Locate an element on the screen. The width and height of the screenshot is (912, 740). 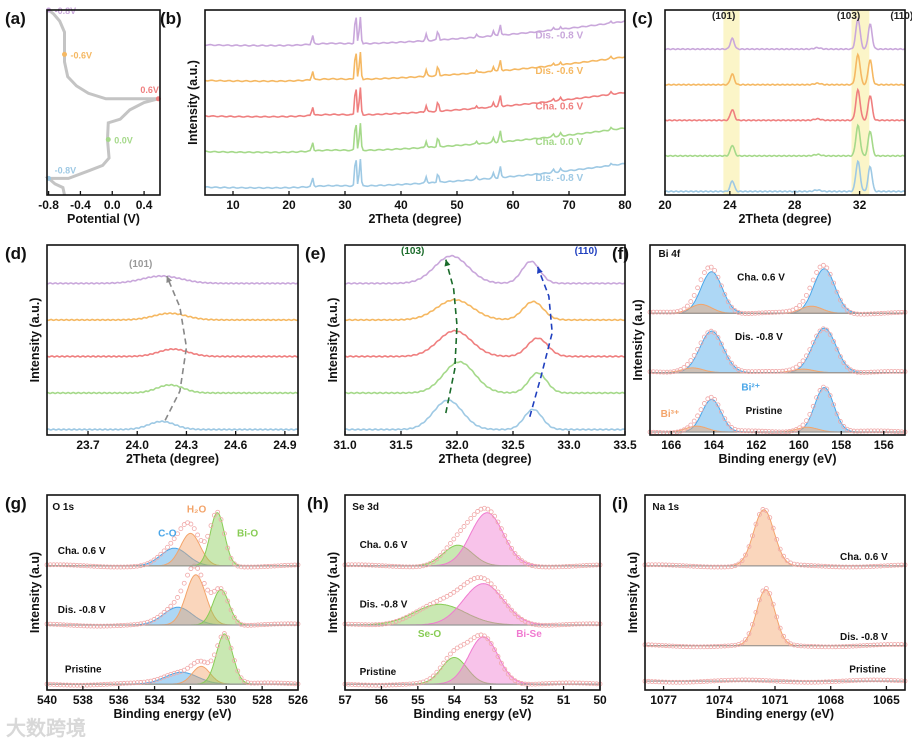
annotation-label: (103) is located at coordinates (848, 16).